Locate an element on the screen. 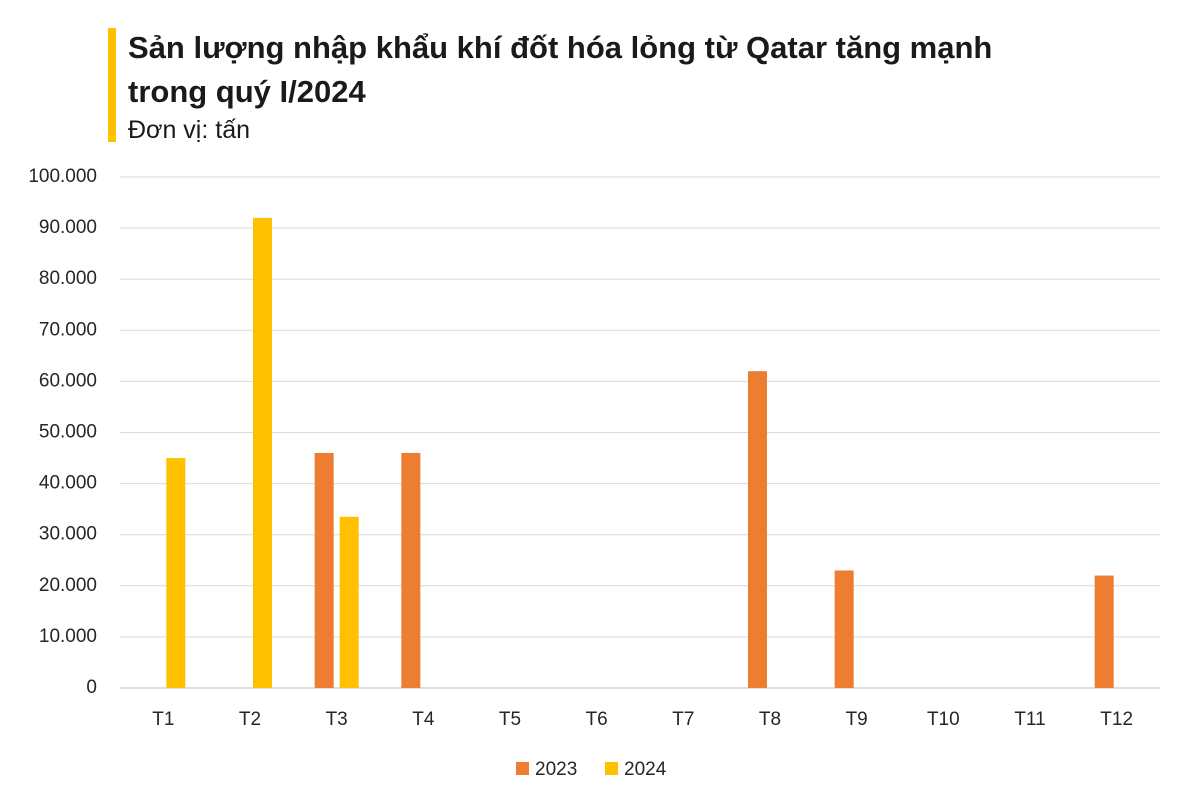  y-tick-label: 10.000 is located at coordinates (68, 636).